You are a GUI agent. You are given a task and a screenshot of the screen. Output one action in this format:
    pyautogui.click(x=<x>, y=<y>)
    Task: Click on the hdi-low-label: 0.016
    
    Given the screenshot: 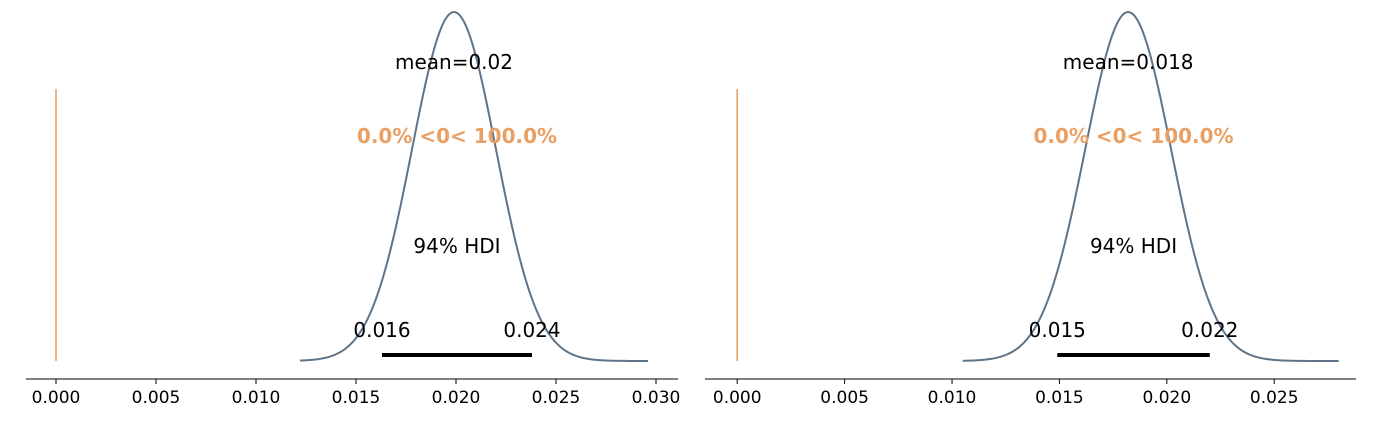 What is the action you would take?
    pyautogui.click(x=381, y=330)
    